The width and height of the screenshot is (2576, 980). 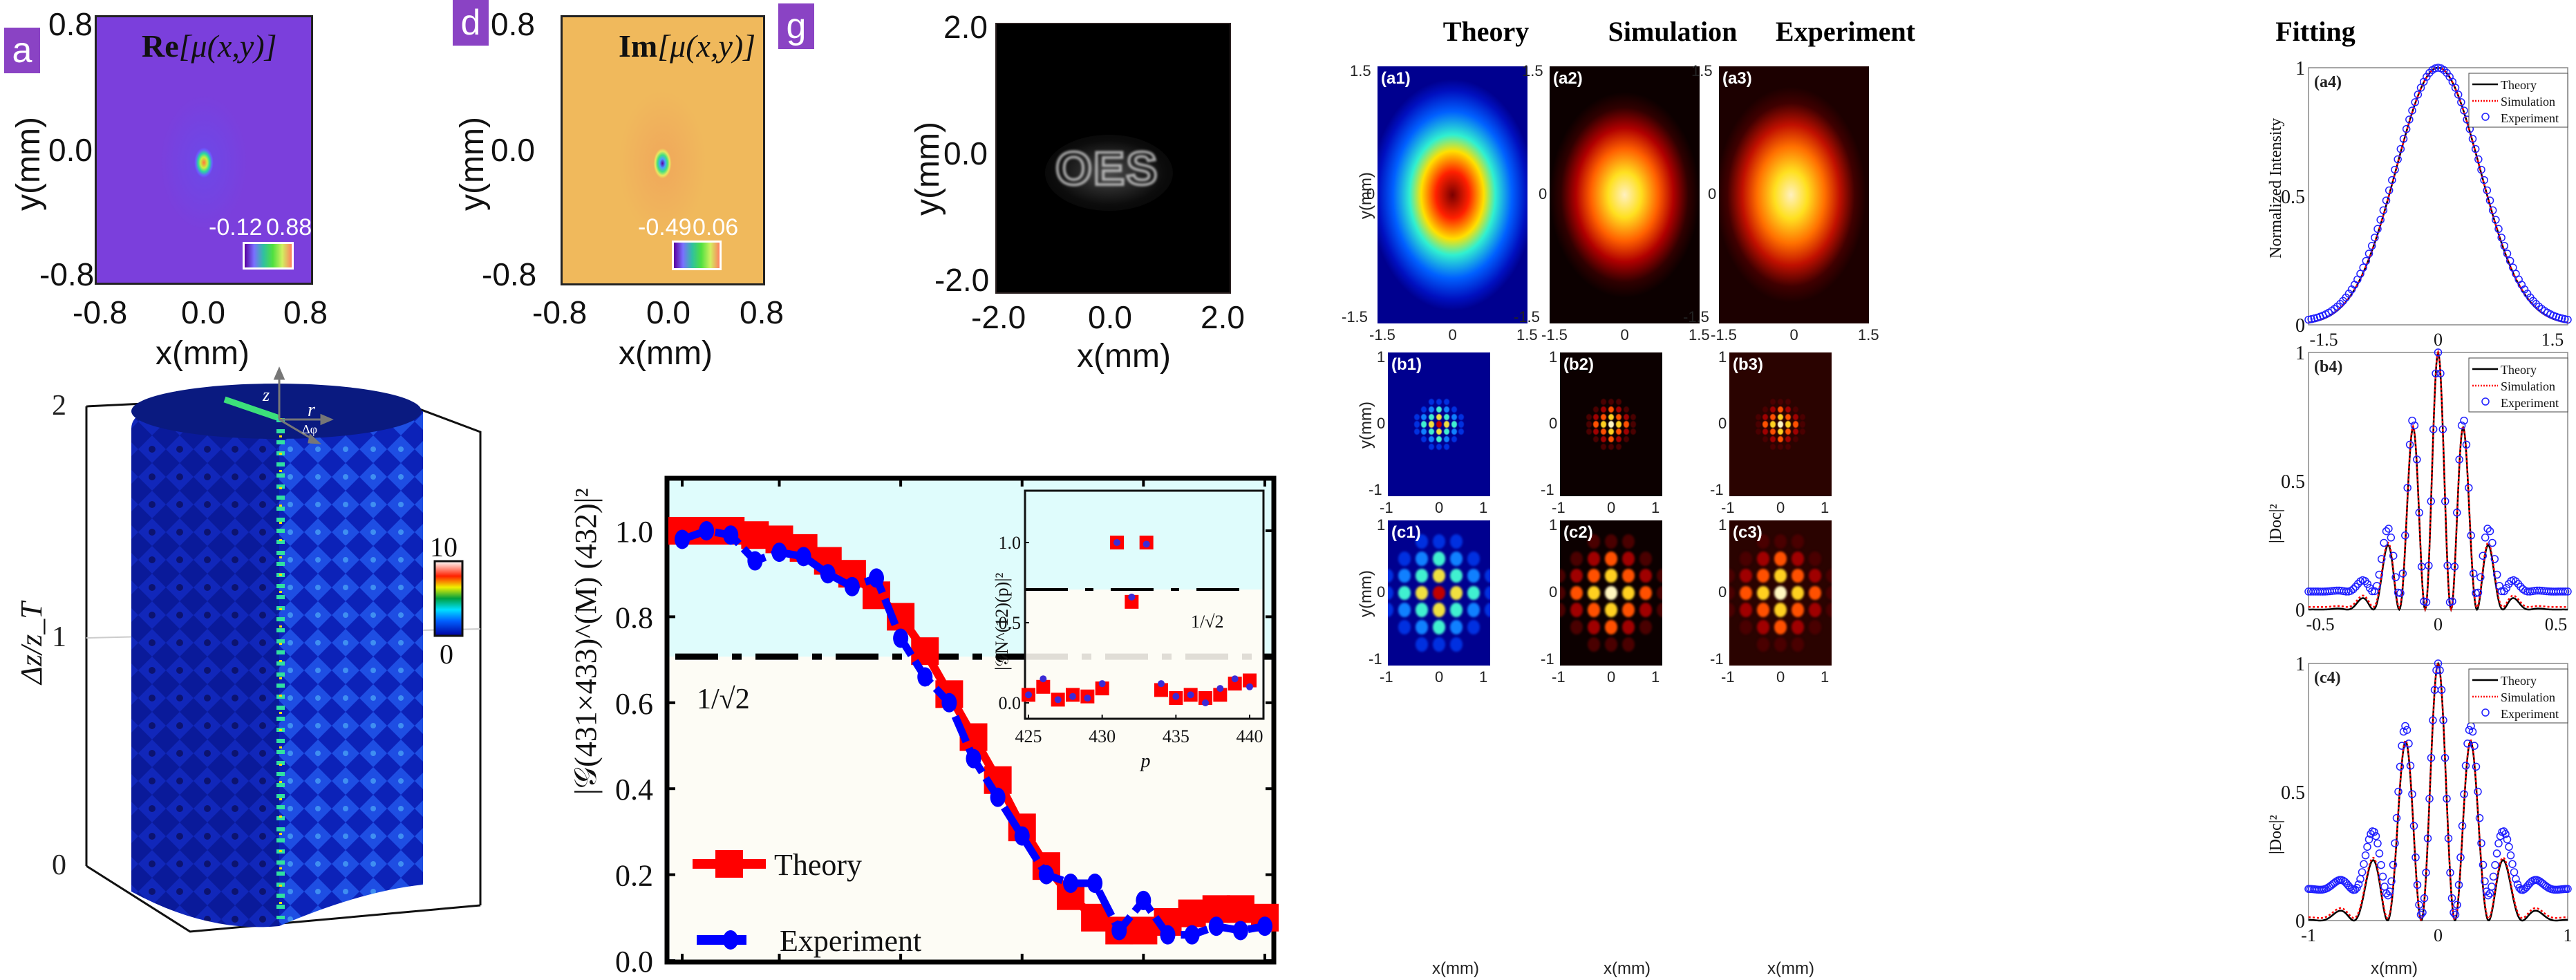 What do you see at coordinates (1527, 335) in the screenshot?
I see `grid-x-tick-label: 1.5` at bounding box center [1527, 335].